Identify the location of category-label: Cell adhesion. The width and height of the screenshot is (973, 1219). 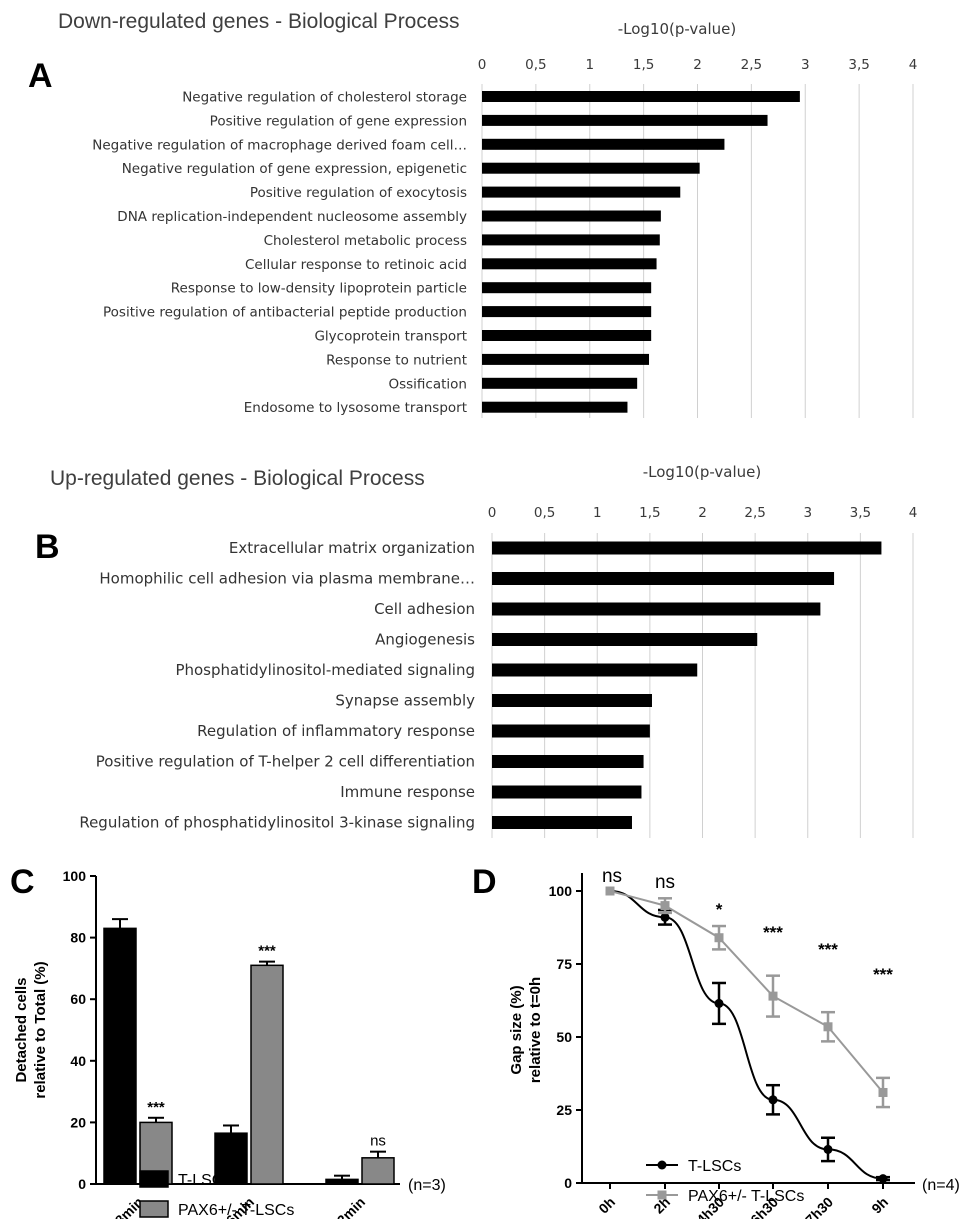
(424, 609).